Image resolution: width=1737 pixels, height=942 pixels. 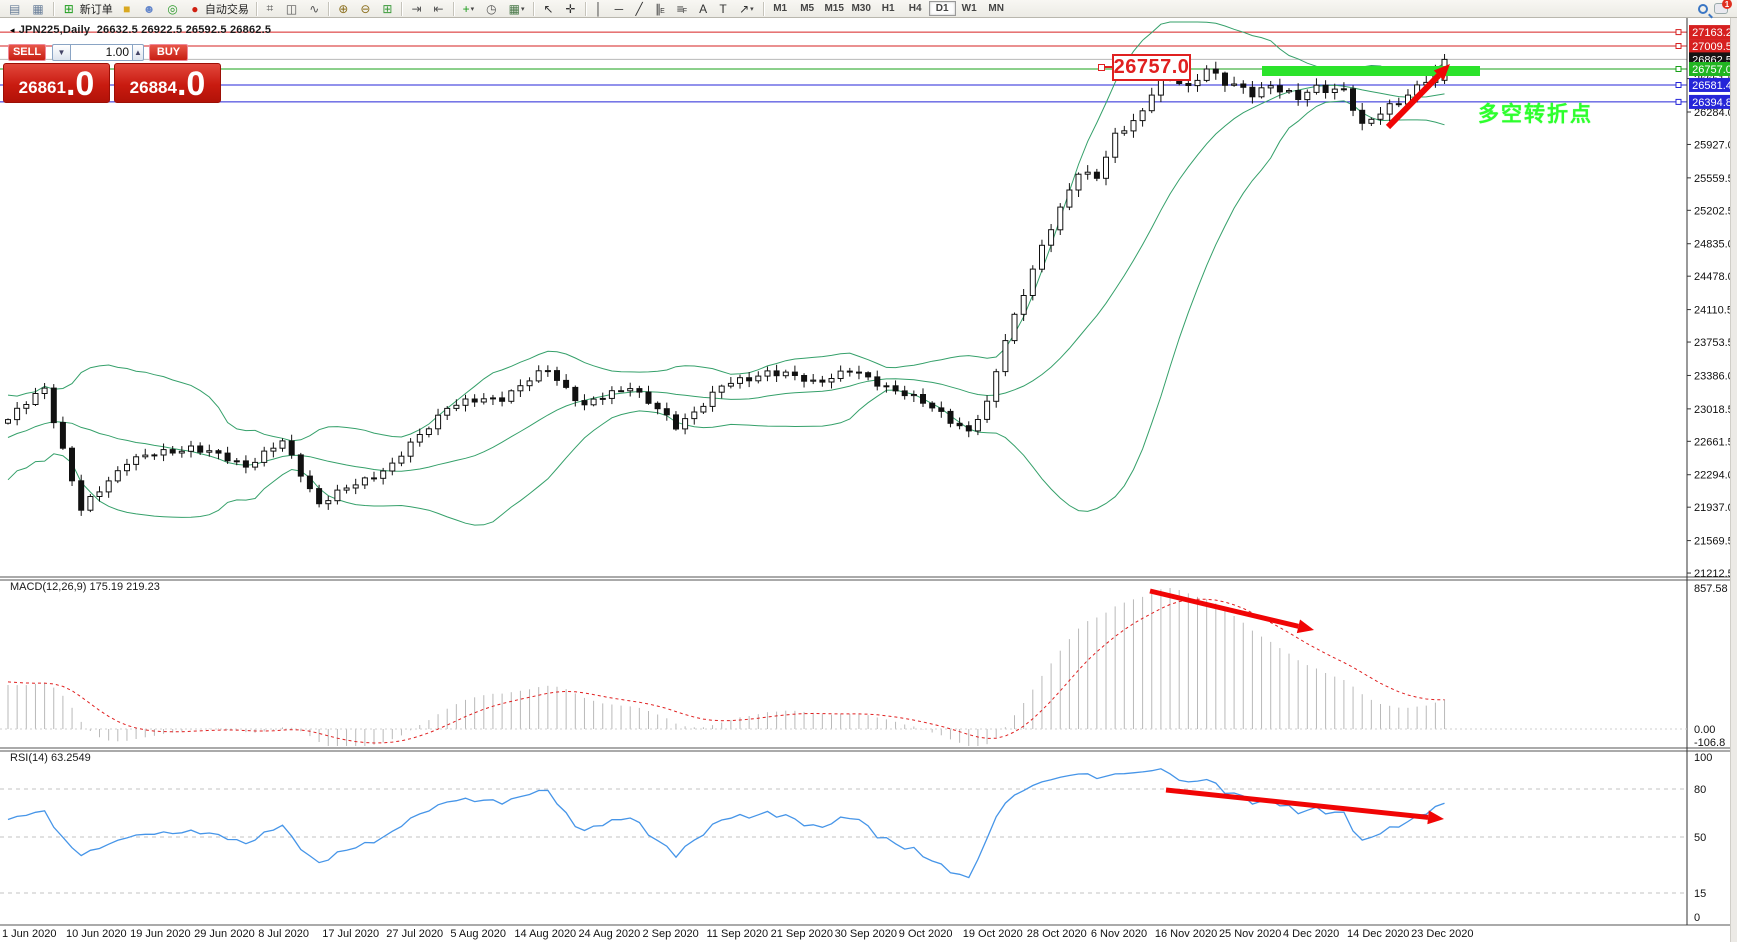 What do you see at coordinates (599, 9) in the screenshot?
I see `vertical-line-icon: │` at bounding box center [599, 9].